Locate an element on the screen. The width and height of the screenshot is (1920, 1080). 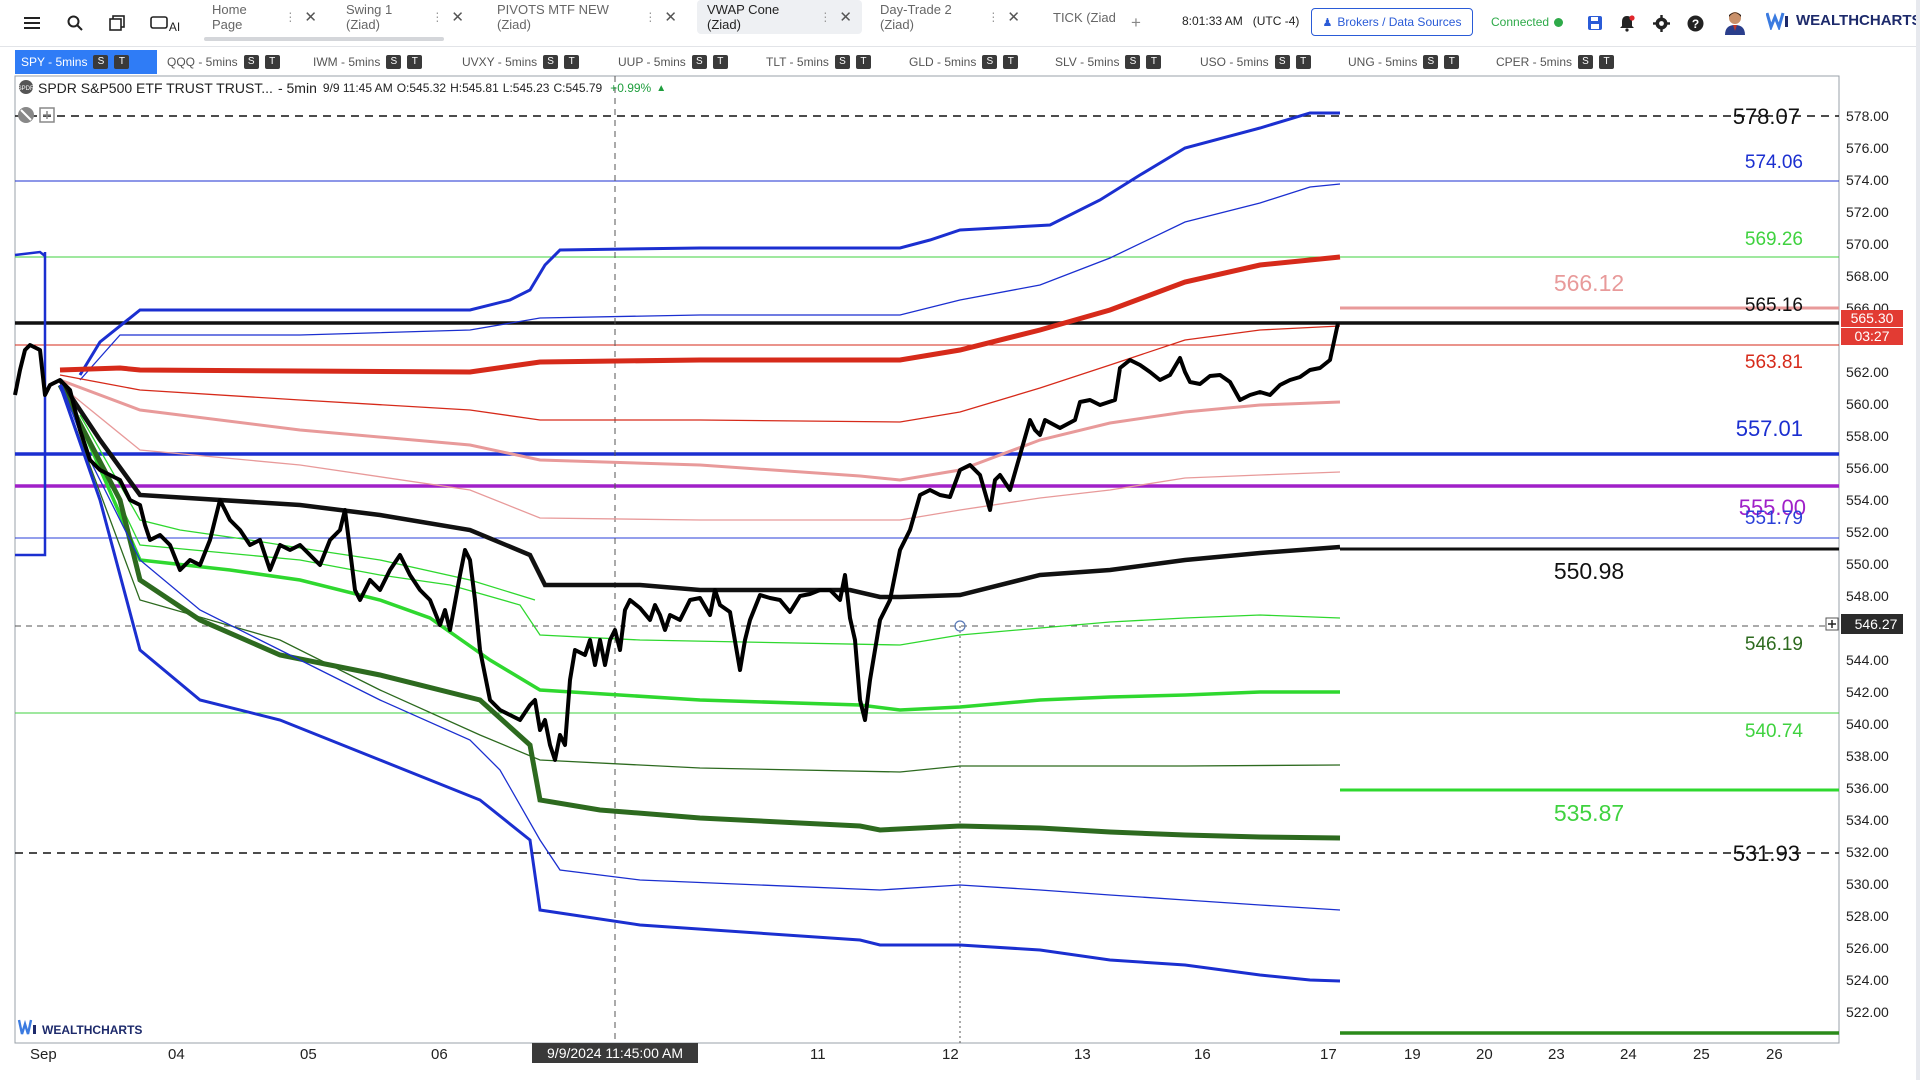
tab-pivots-mtf-new: PIVOTS MTF NEW (Ziad) ⋮ ✕ is located at coordinates (587, 17).